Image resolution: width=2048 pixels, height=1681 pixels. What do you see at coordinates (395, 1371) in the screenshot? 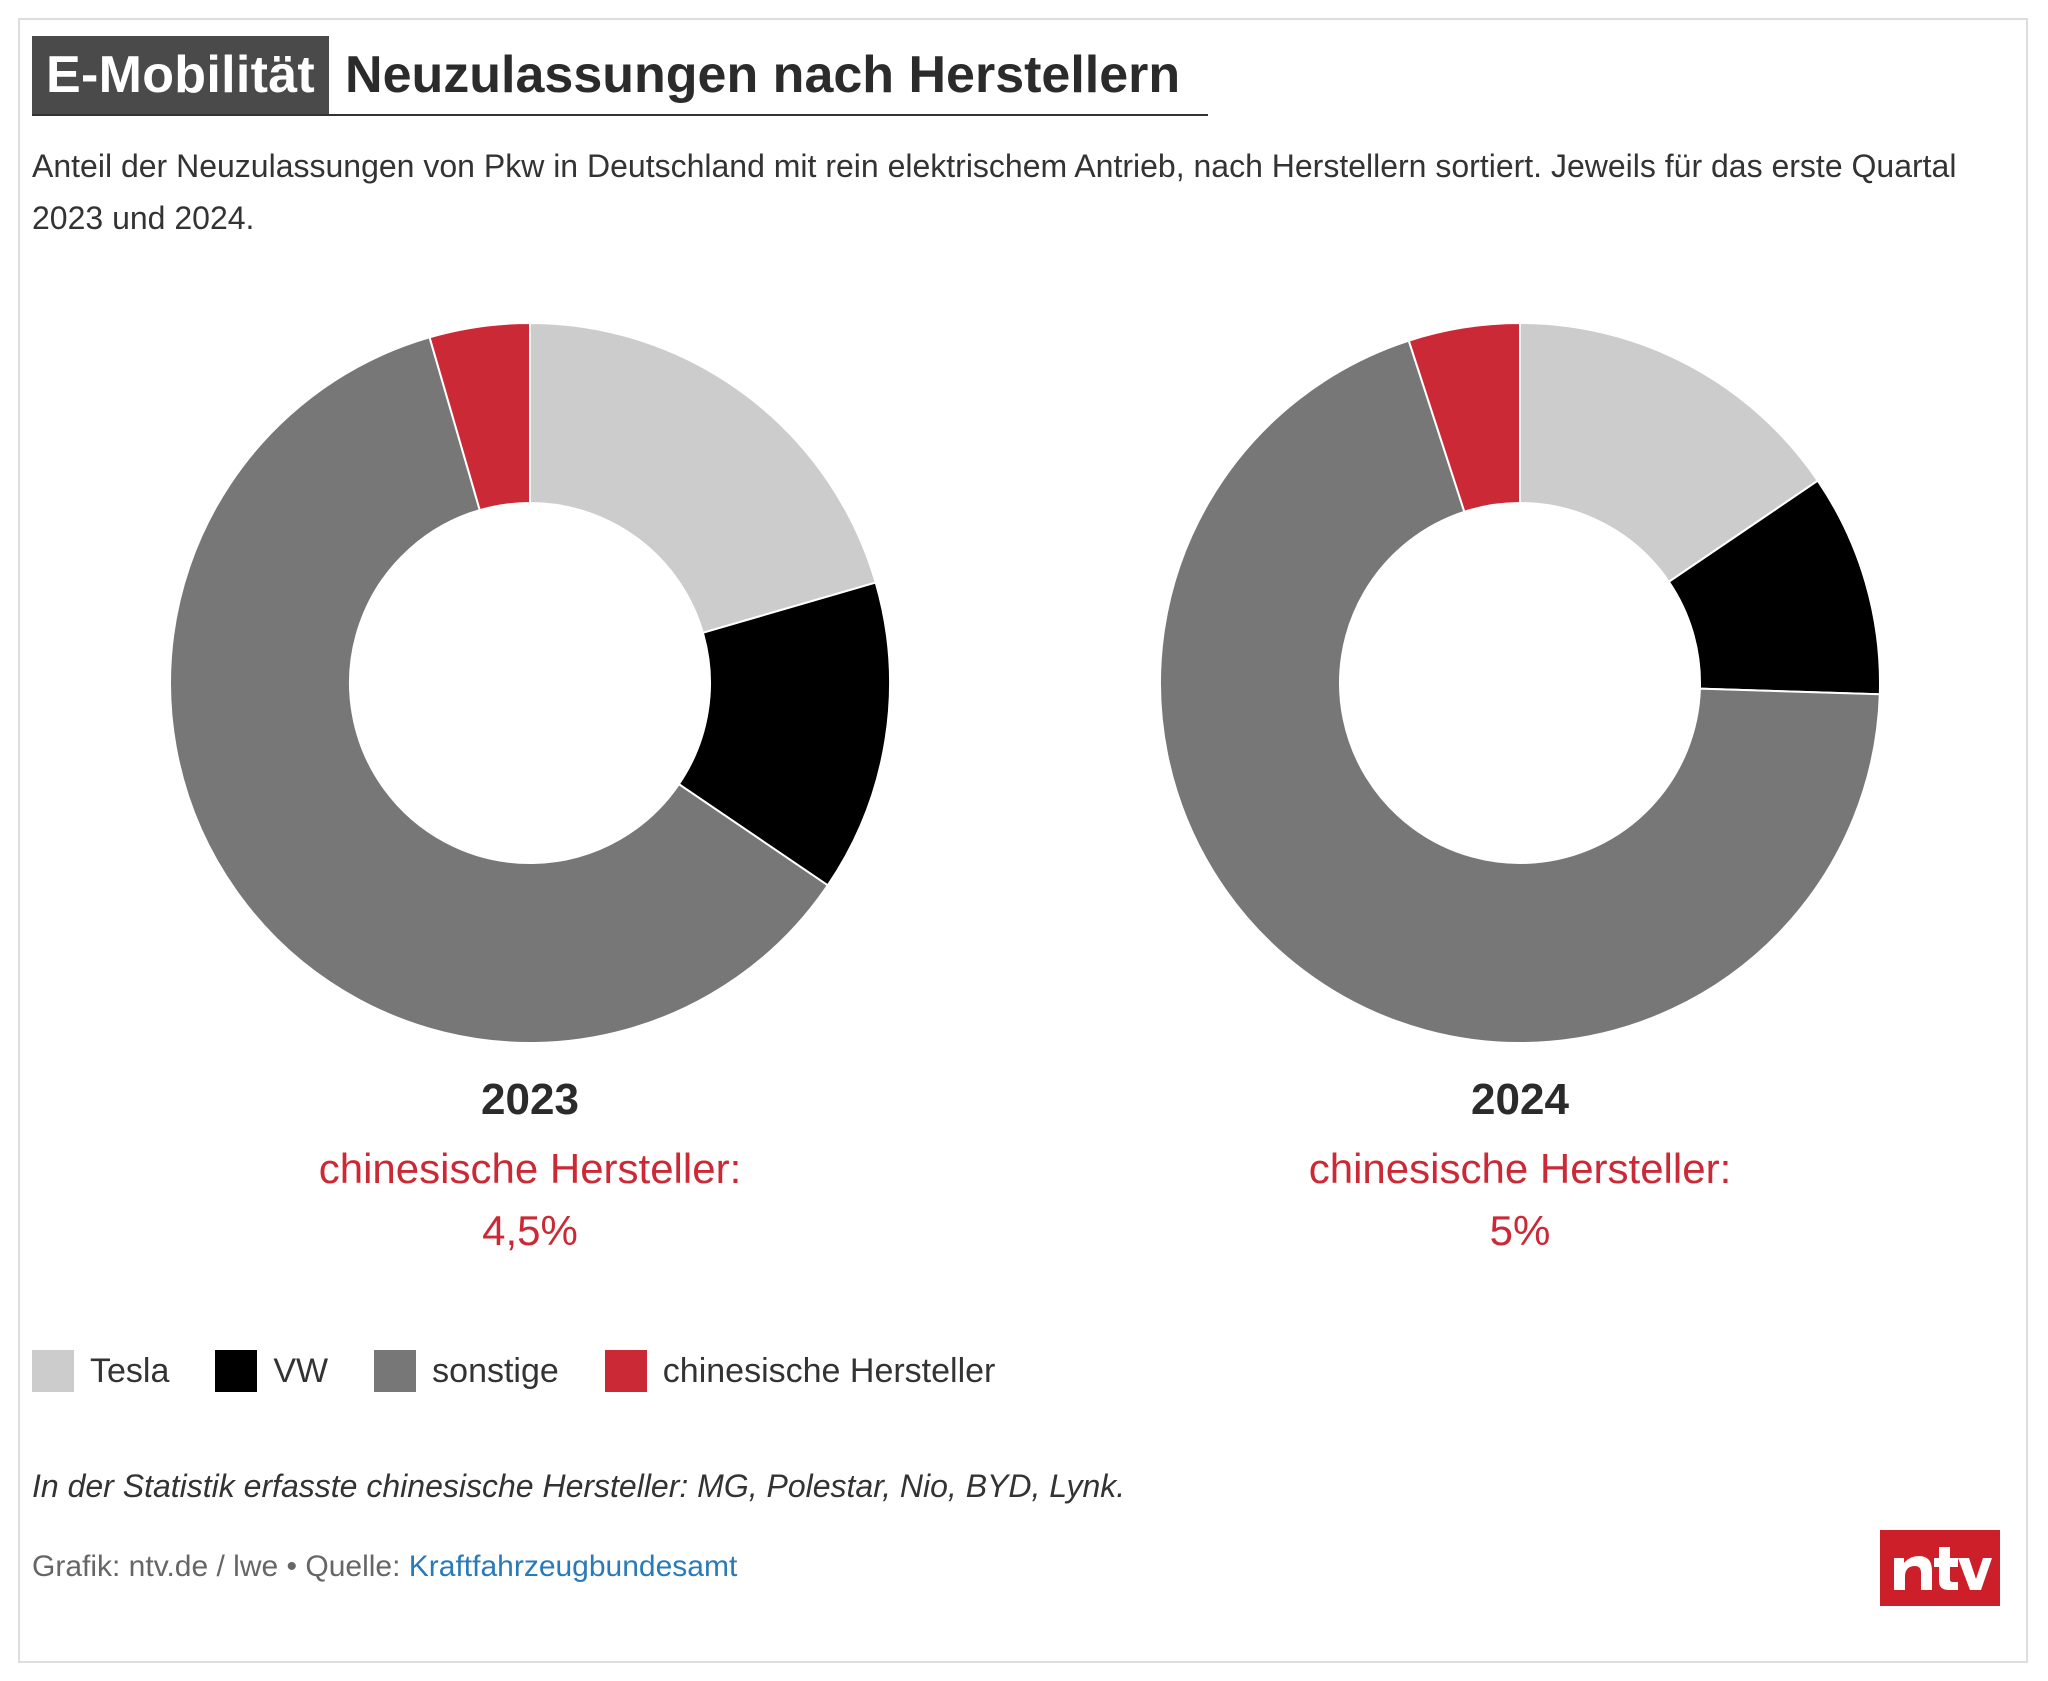
I see `legend-swatch-sonstige` at bounding box center [395, 1371].